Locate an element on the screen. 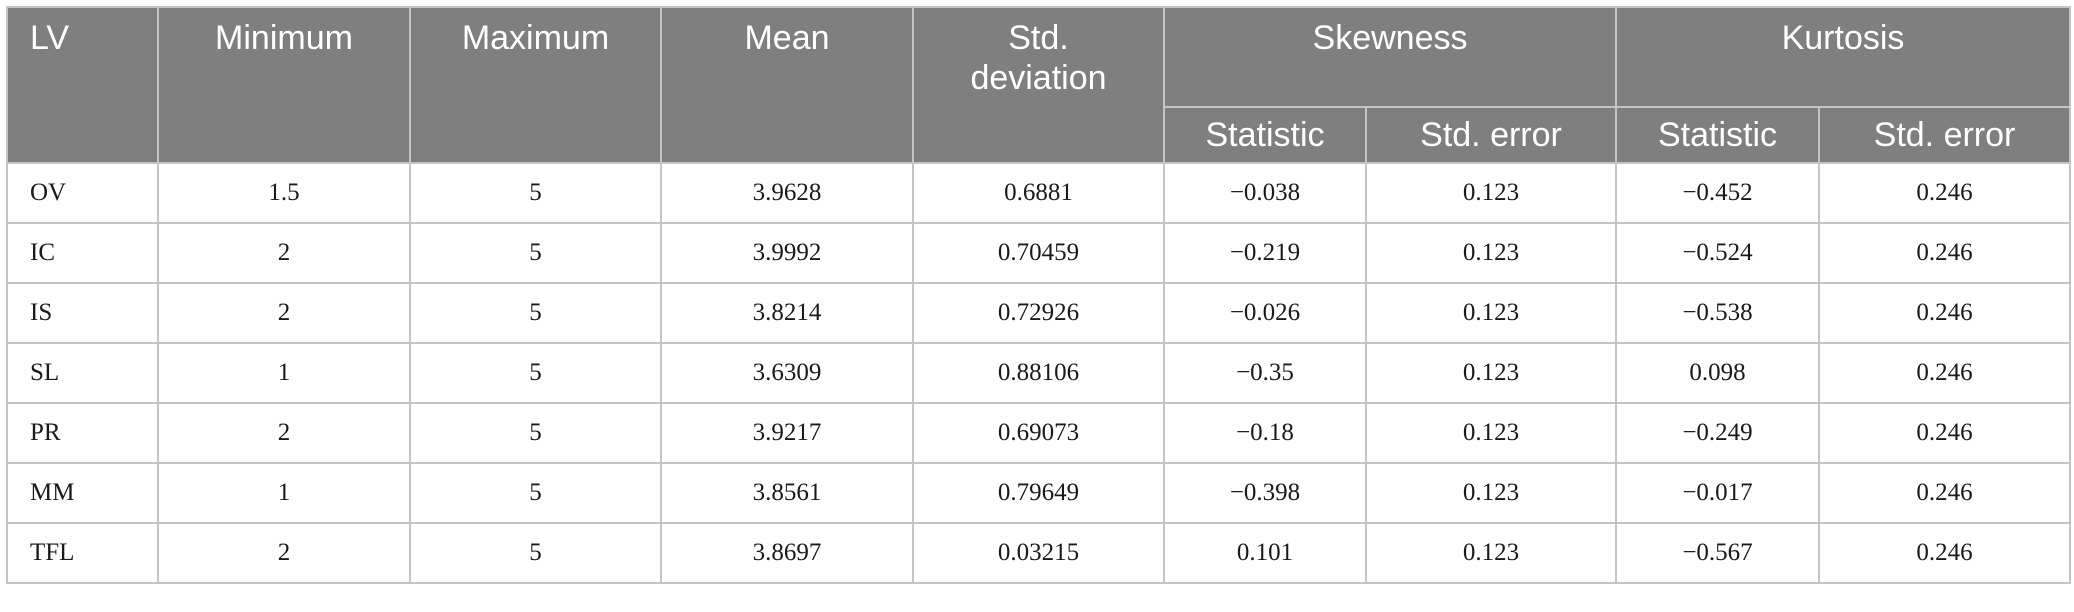  cell-std-deviation: 0.79649 is located at coordinates (1038, 493).